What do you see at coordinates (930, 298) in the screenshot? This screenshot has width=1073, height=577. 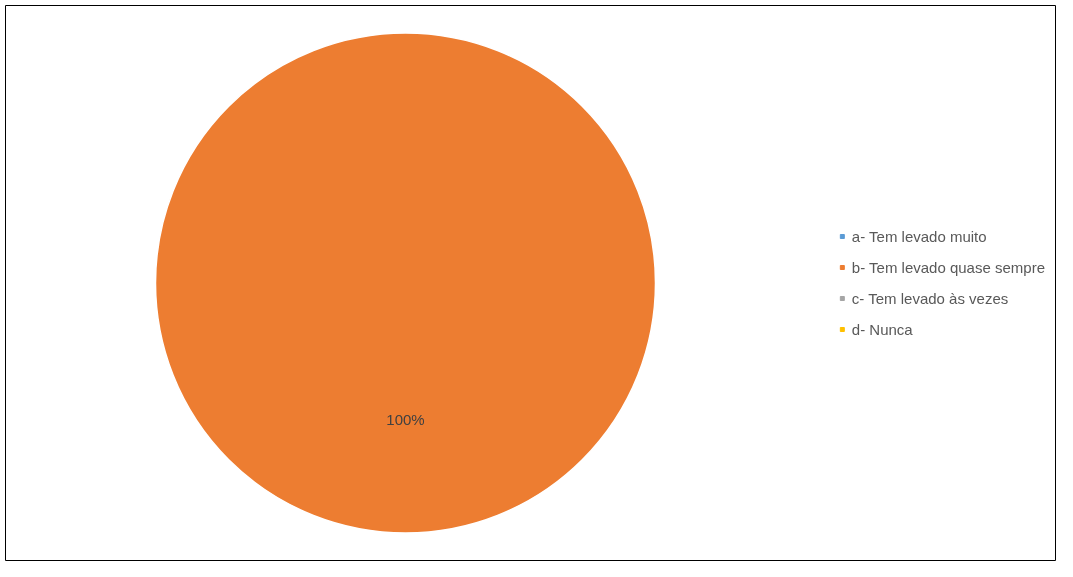 I see `legend-label: c- Tem levado às vezes` at bounding box center [930, 298].